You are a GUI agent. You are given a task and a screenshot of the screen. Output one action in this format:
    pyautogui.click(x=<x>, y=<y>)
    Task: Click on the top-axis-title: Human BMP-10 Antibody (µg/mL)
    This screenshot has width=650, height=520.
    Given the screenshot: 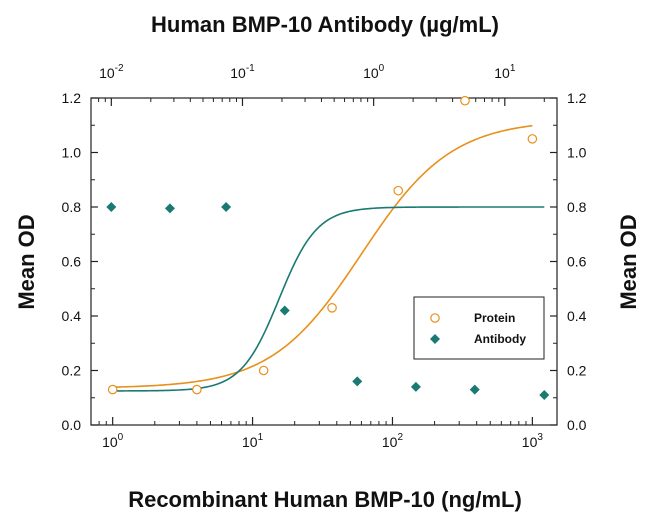 What is the action you would take?
    pyautogui.click(x=325, y=24)
    